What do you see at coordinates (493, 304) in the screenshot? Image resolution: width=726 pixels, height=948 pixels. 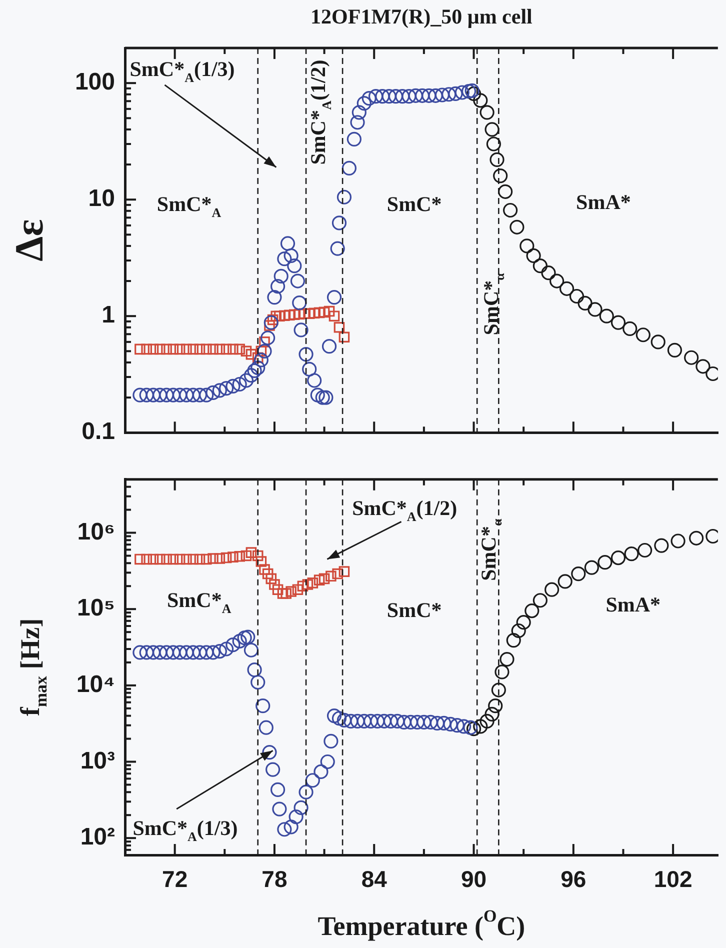 I see `annotation: SmC*α` at bounding box center [493, 304].